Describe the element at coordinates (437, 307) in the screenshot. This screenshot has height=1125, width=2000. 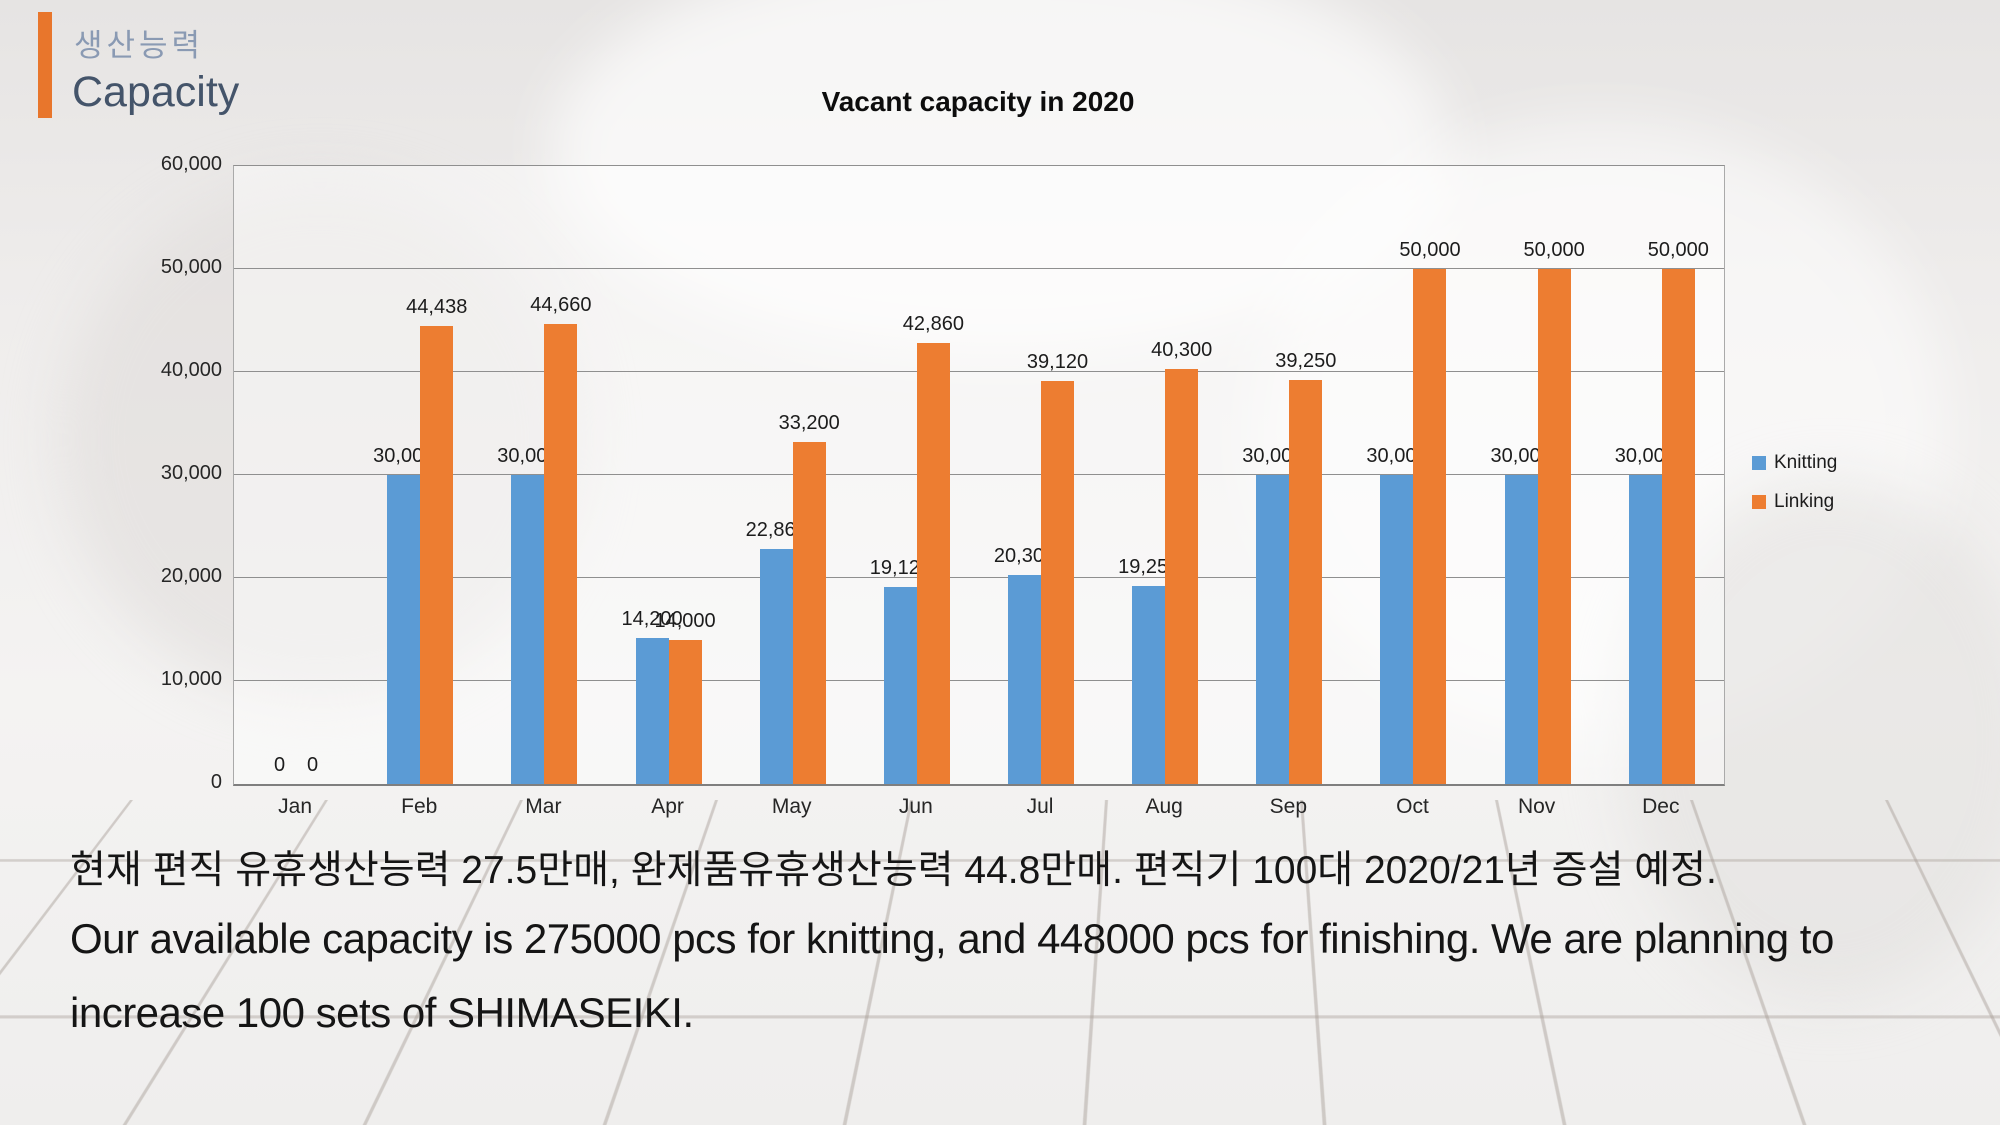
I see `bar-value-label: 44,438` at that location.